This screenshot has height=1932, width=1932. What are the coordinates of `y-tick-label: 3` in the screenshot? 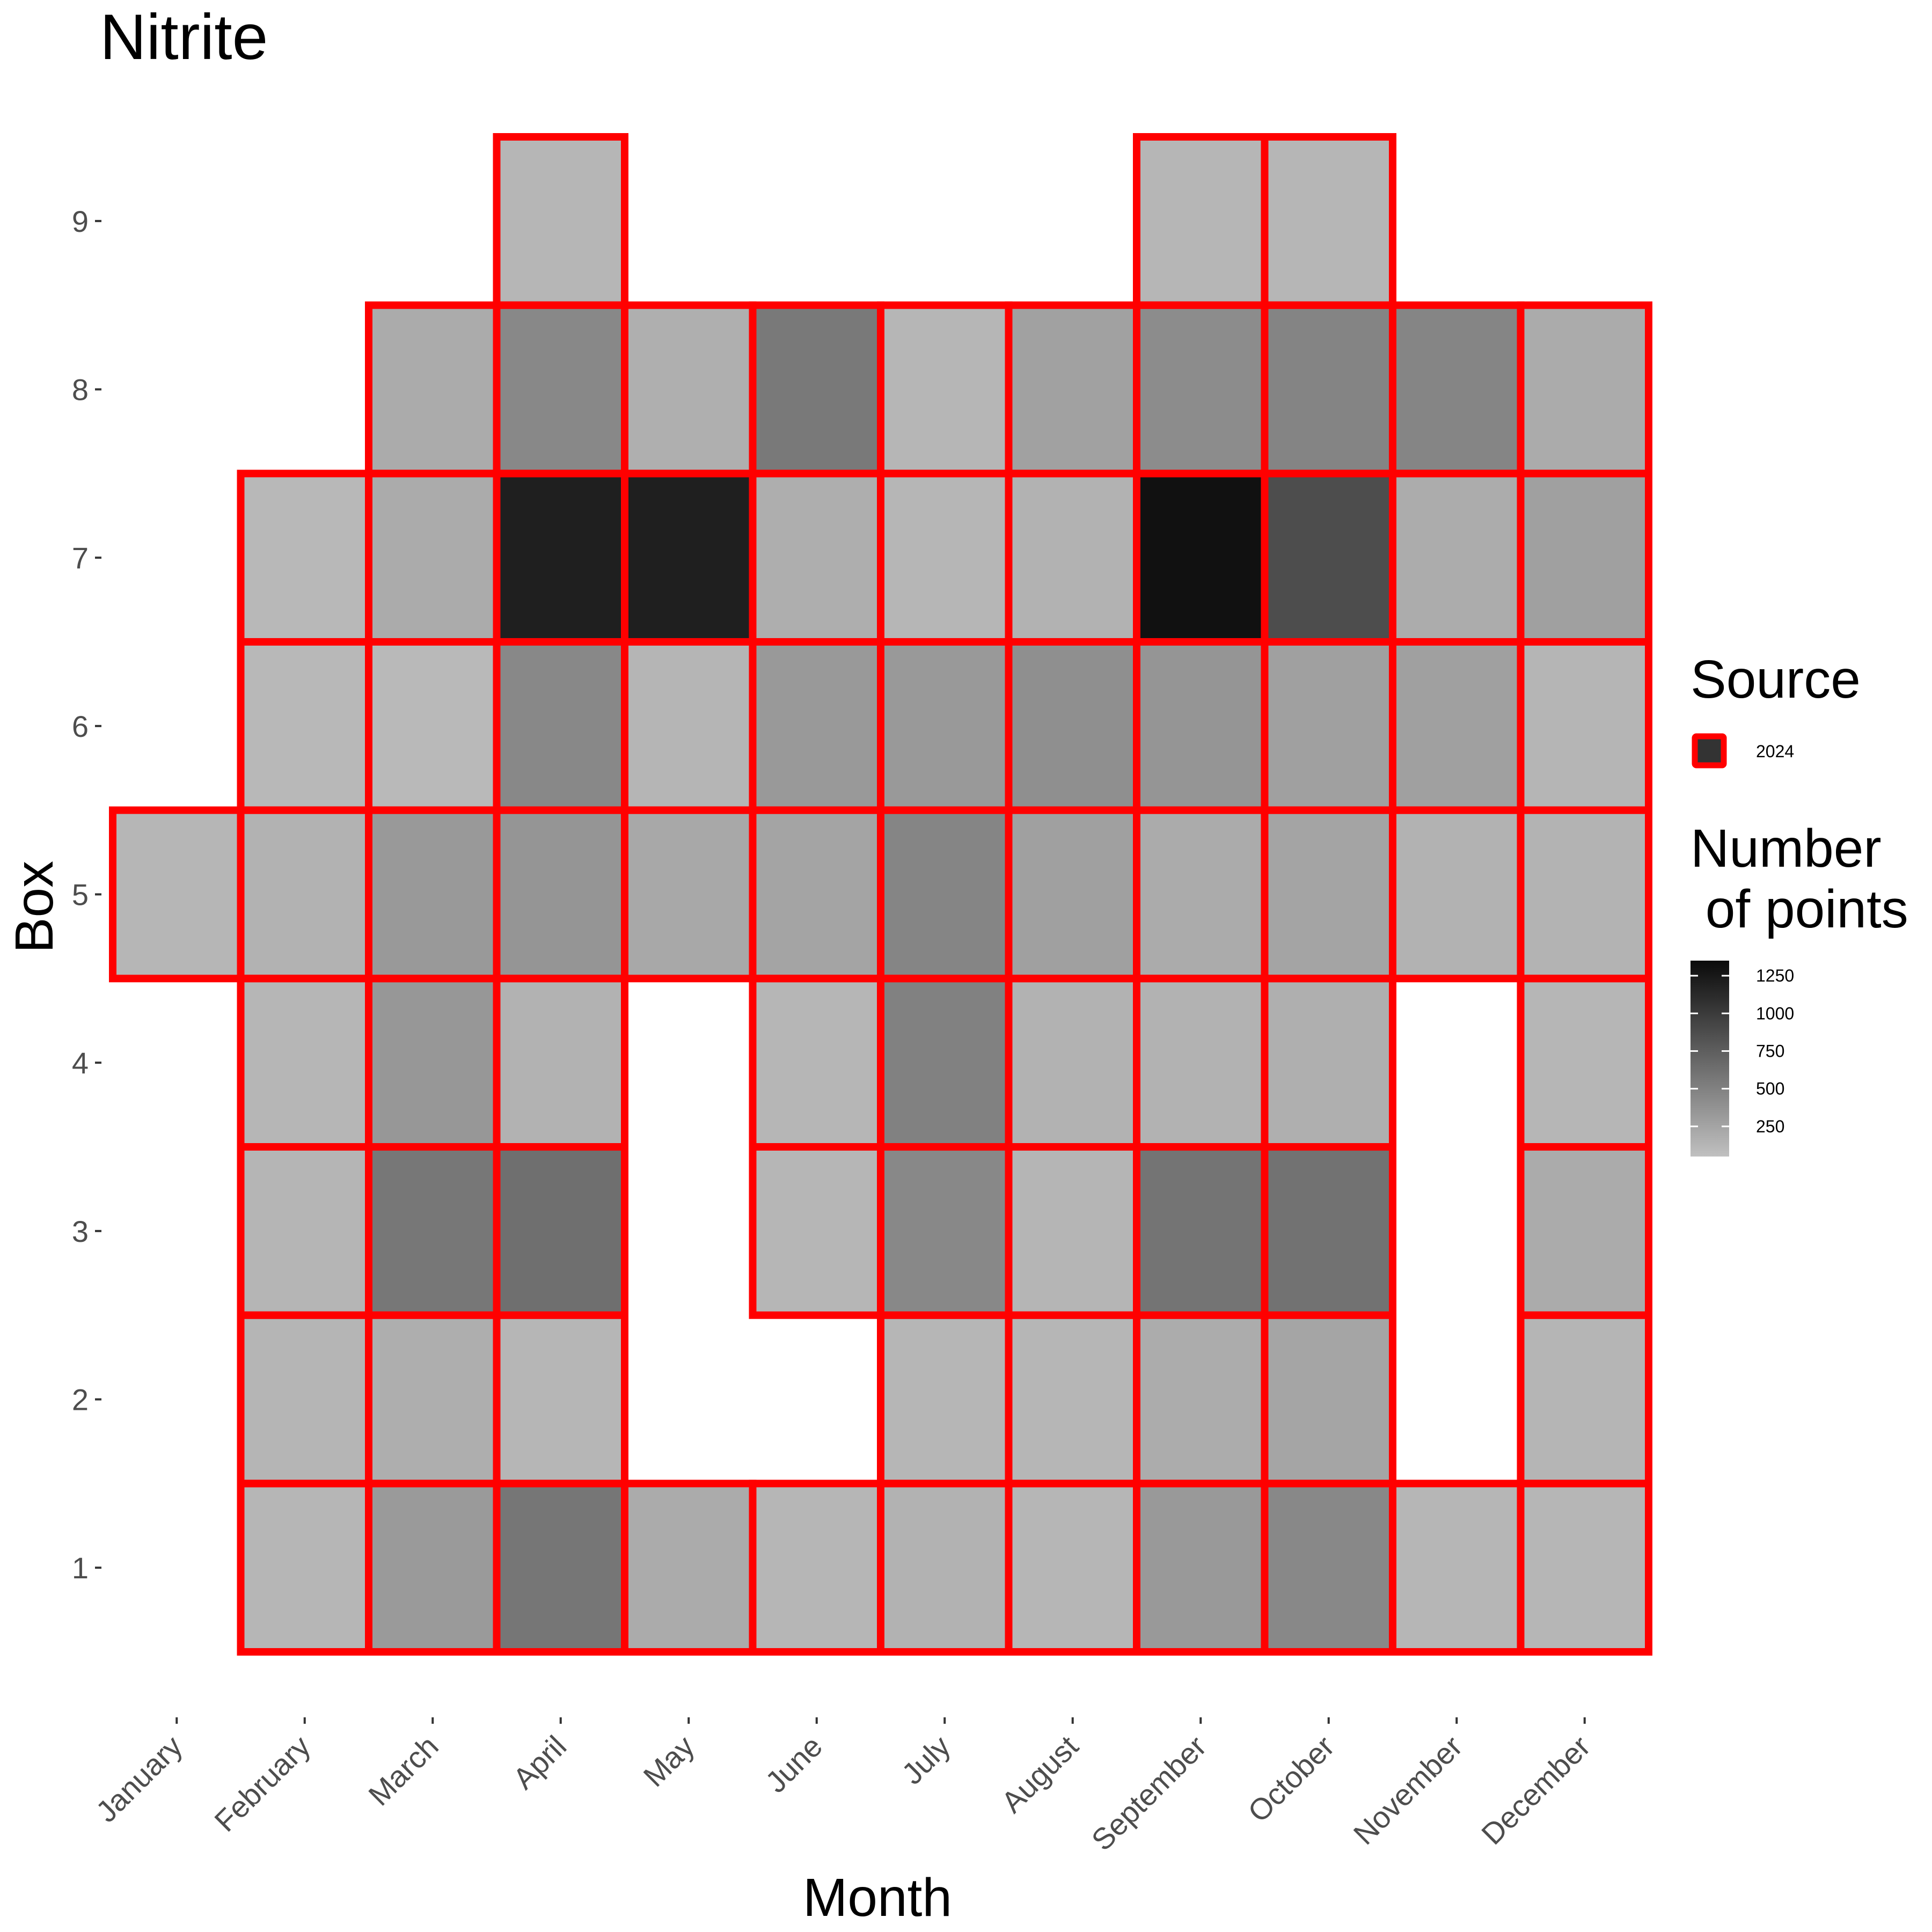 It's located at (80, 1231).